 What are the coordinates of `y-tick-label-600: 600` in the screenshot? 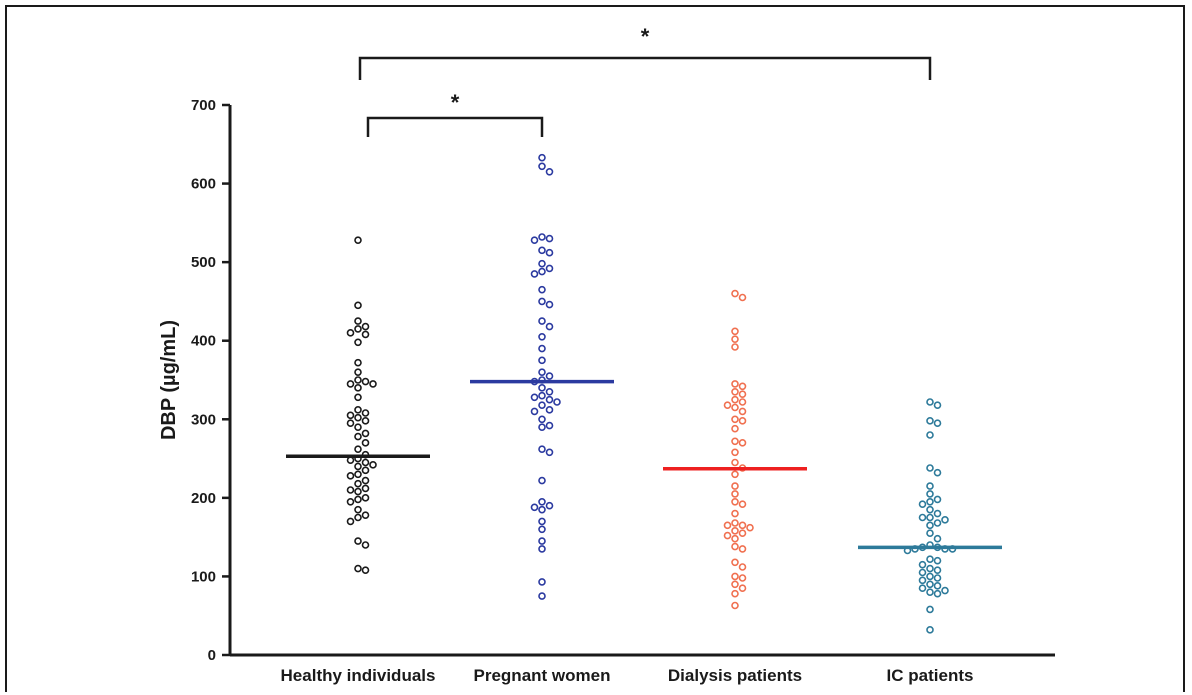 It's located at (203, 184).